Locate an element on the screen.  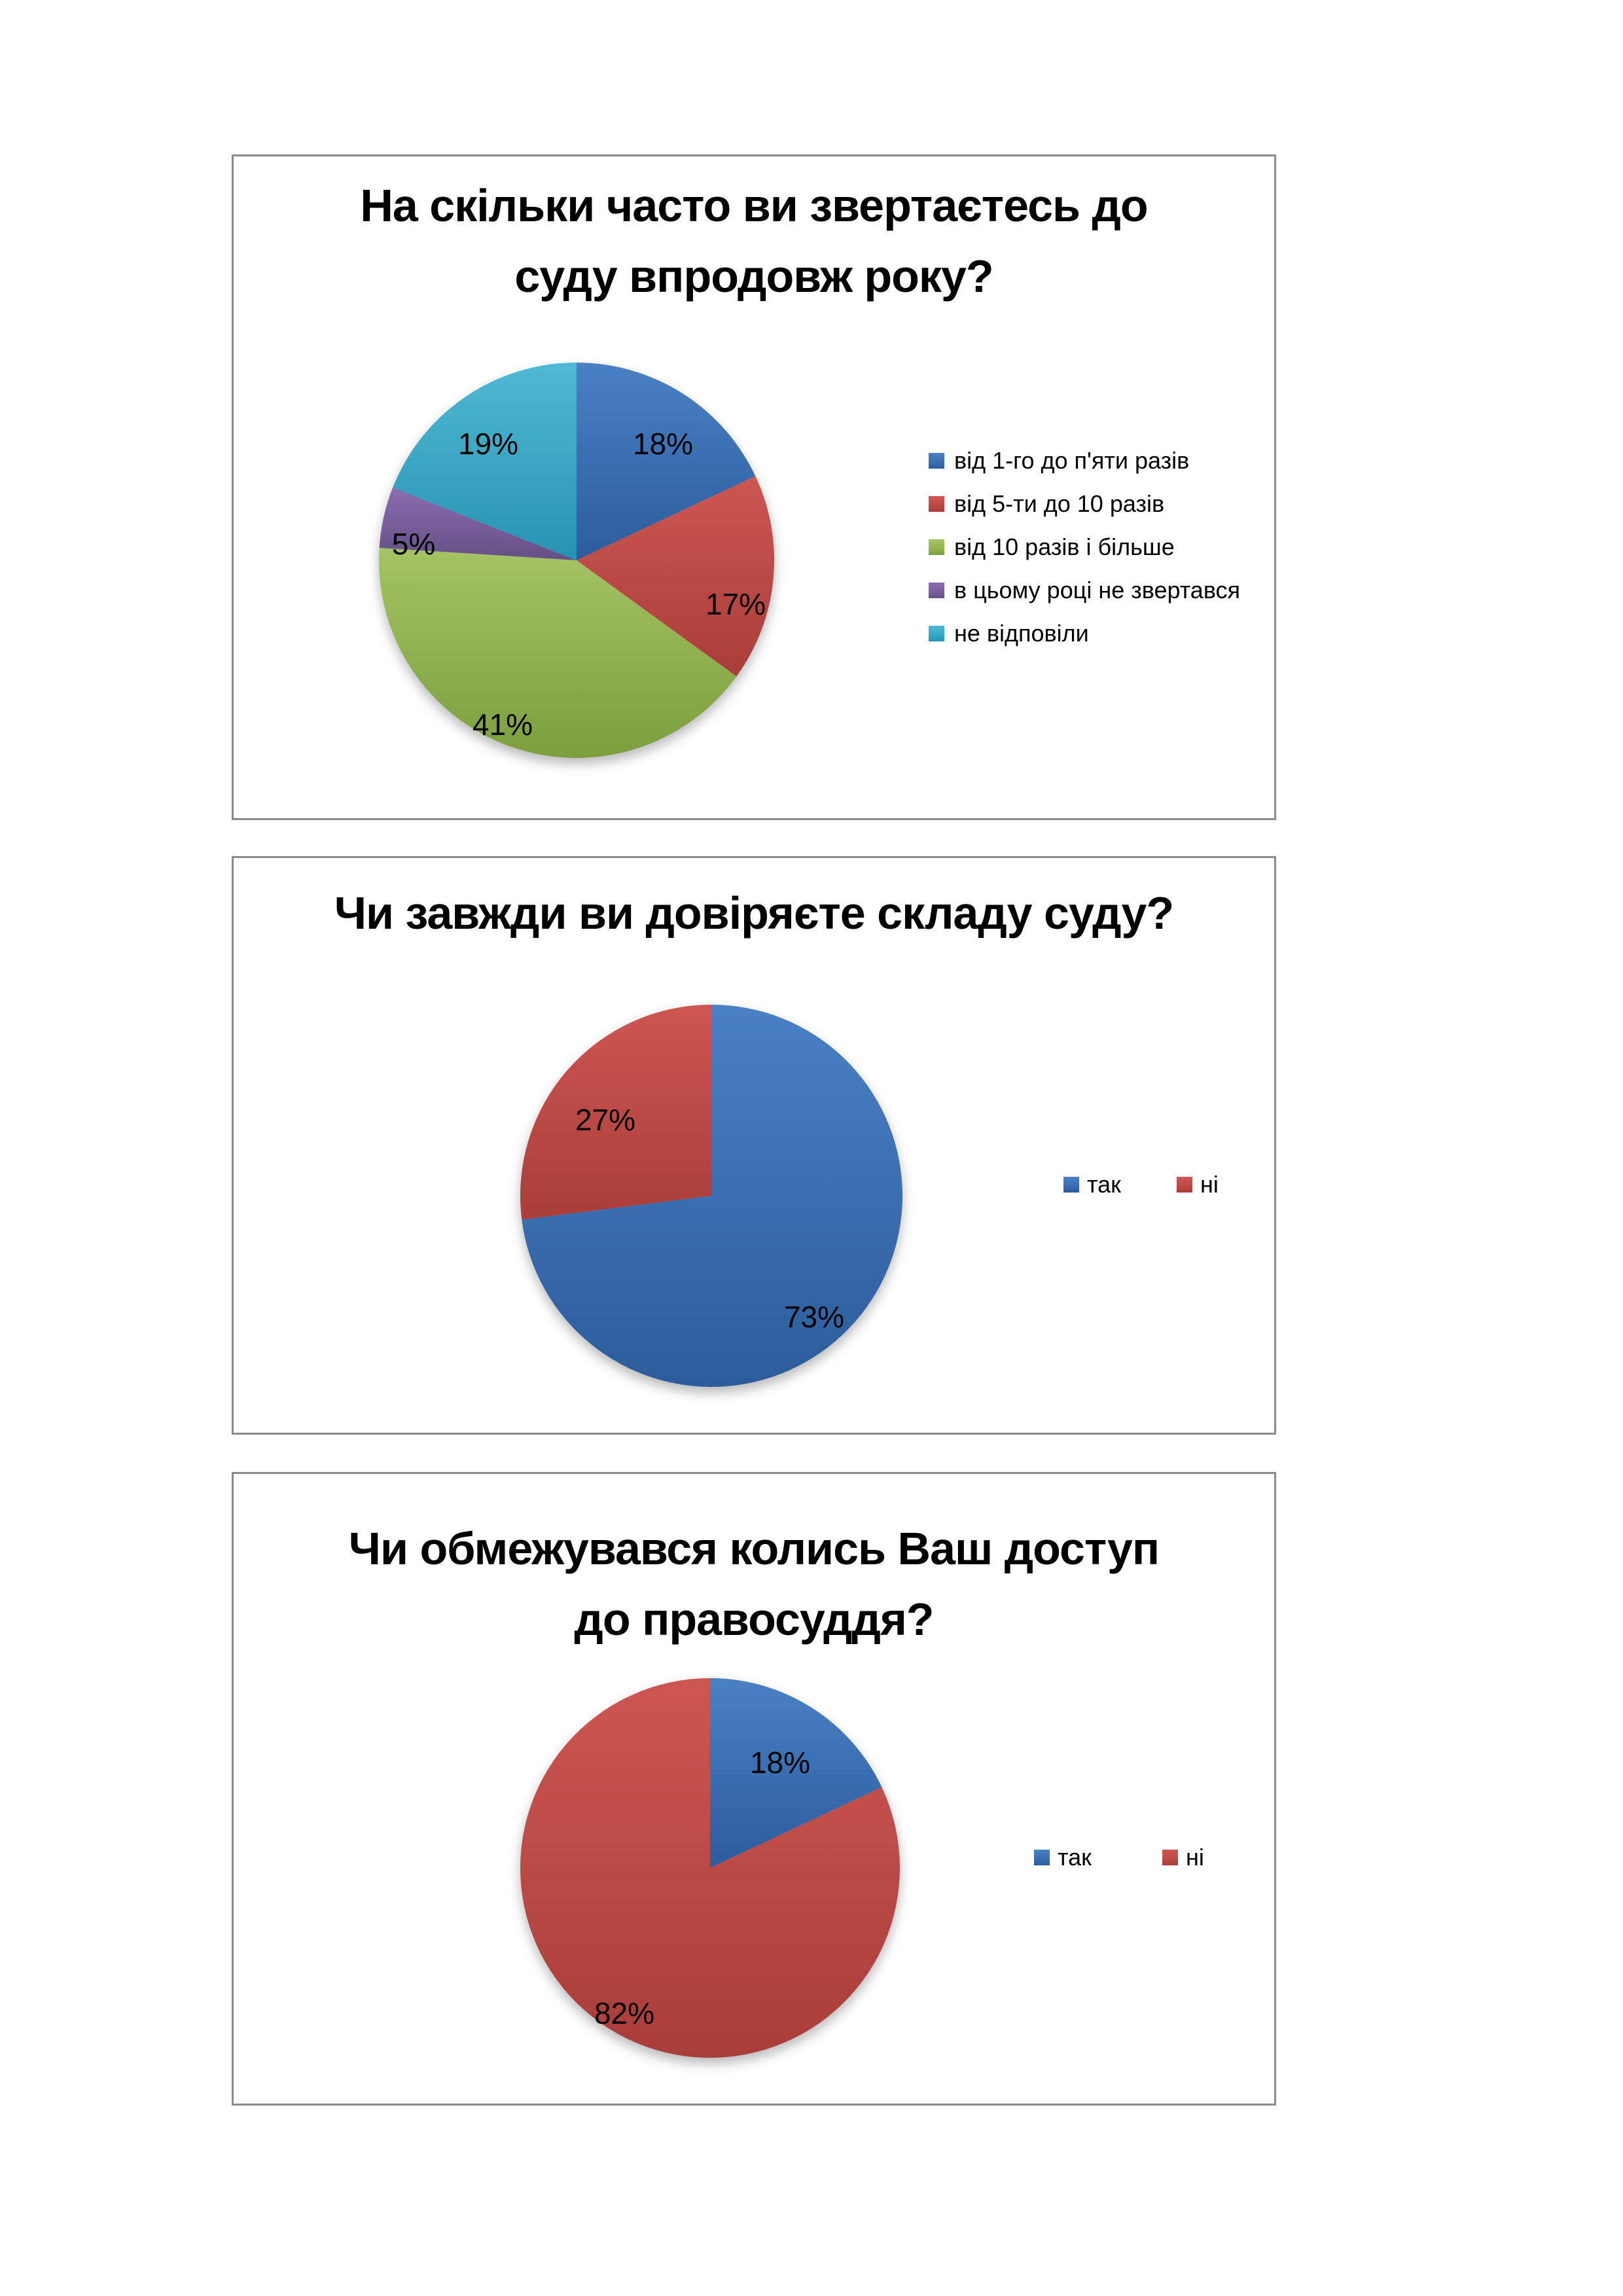
chart-title-line: На скільки часто ви звертаєтесь до is located at coordinates (754, 205).